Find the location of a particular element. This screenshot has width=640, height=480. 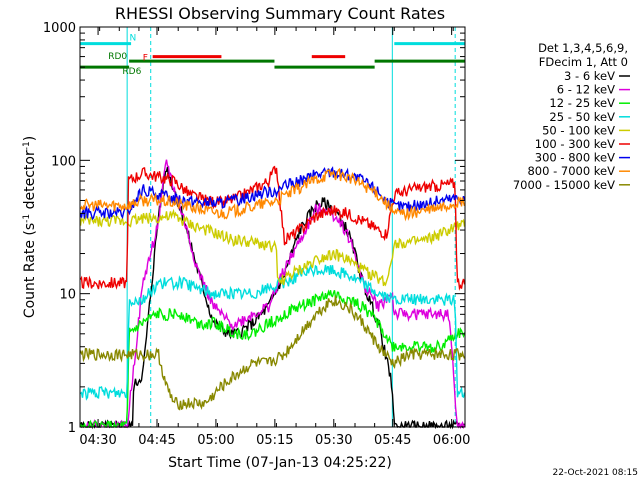

flag-label-rd6: RD6 is located at coordinates (131, 72).